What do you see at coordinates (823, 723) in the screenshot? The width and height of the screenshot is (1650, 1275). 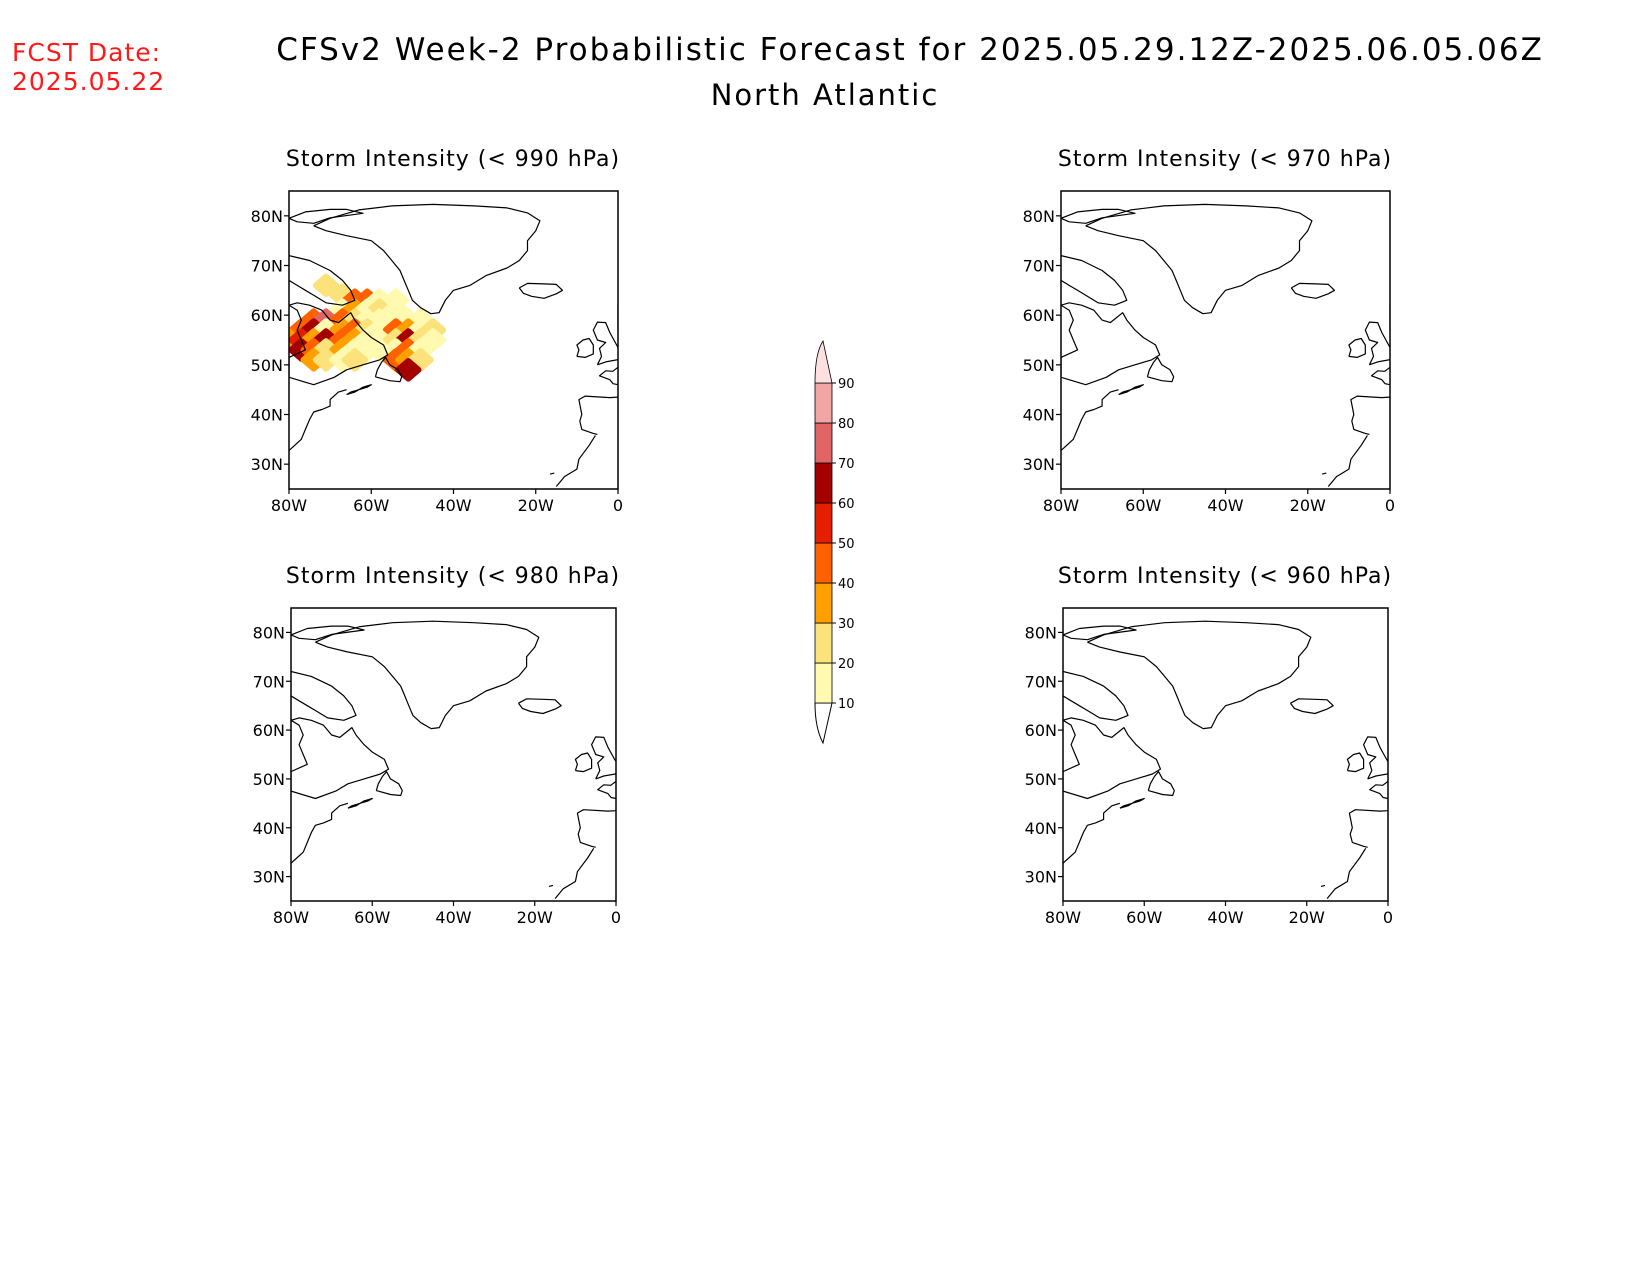 I see `colorbar-lower-tail` at bounding box center [823, 723].